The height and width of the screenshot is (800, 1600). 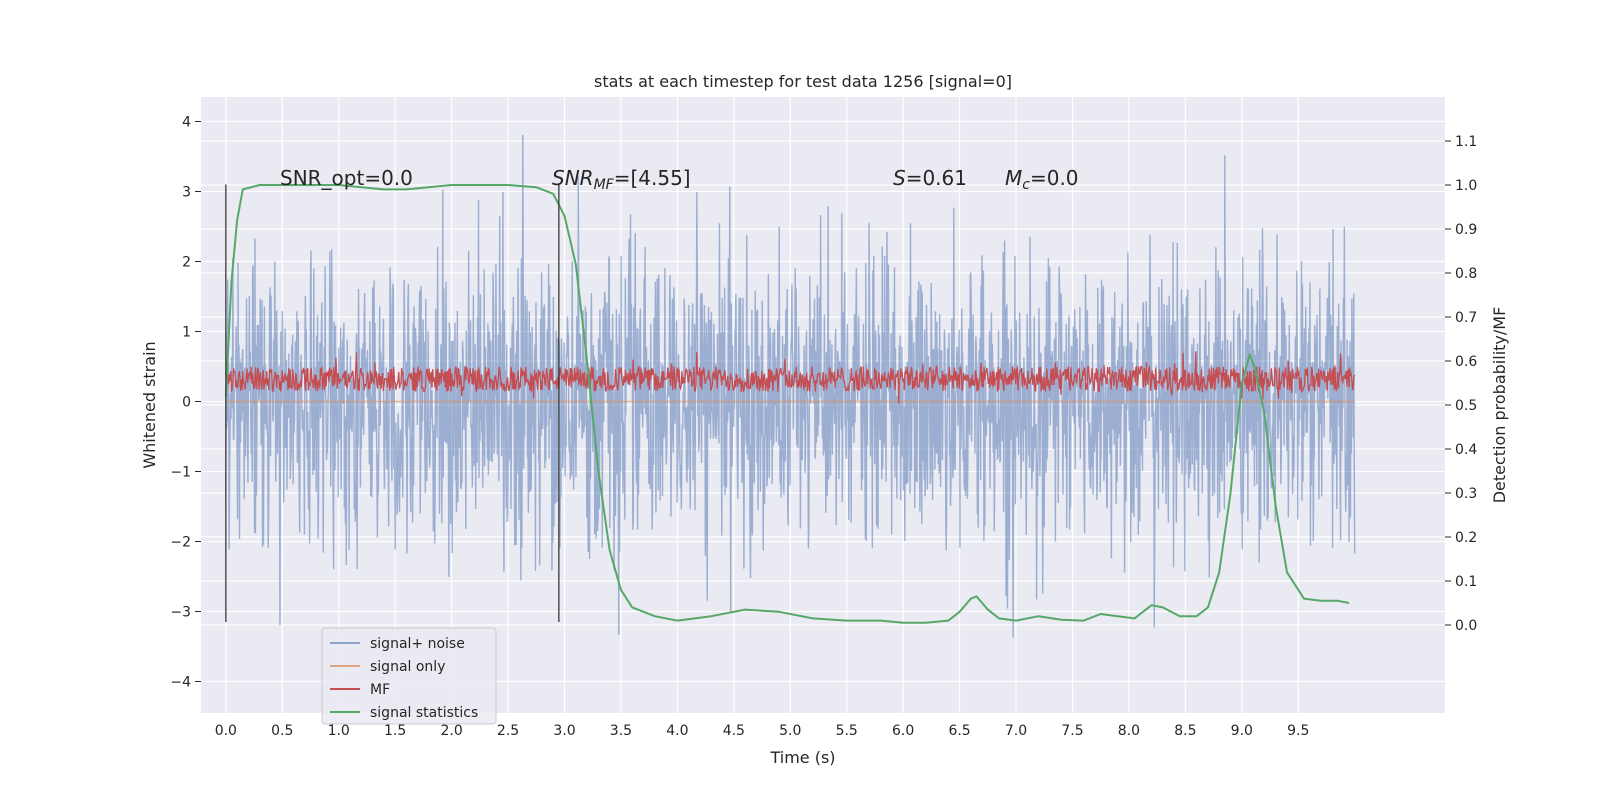 I want to click on x-tick-label: 2.0, so click(x=451, y=731).